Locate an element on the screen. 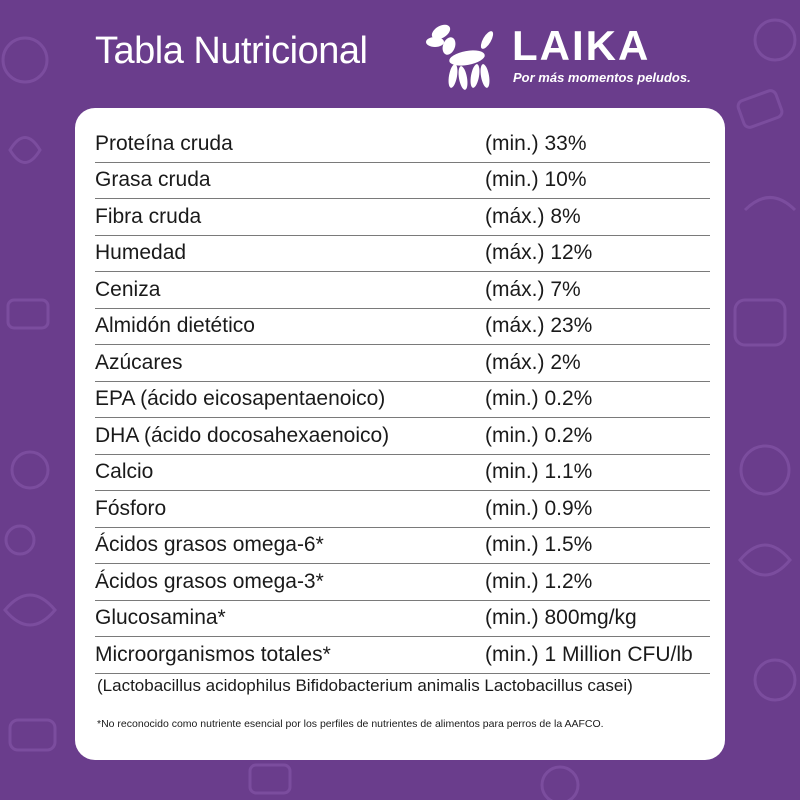 The height and width of the screenshot is (800, 800). nutrient-value: (min.) 1.5% is located at coordinates (539, 545).